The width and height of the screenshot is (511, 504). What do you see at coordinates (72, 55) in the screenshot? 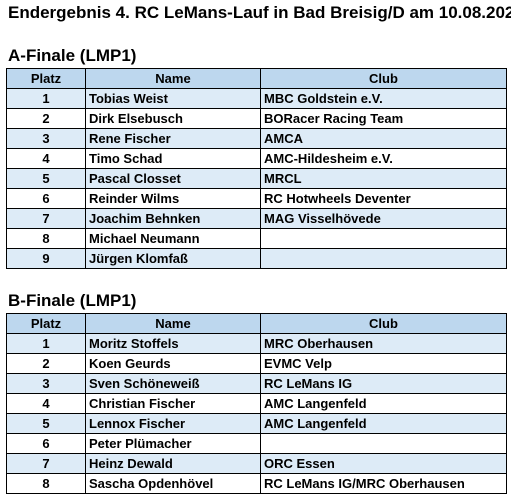
I see `a-final-heading: A-Finale (LMP1)` at bounding box center [72, 55].